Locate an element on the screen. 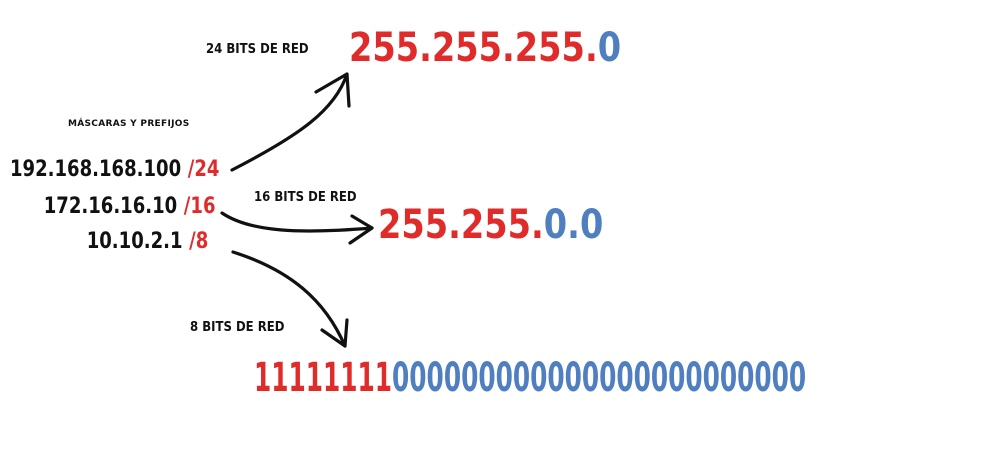 The height and width of the screenshot is (464, 992). mask-8-binary: 11111111000000000000000000000000 is located at coordinates (530, 378).